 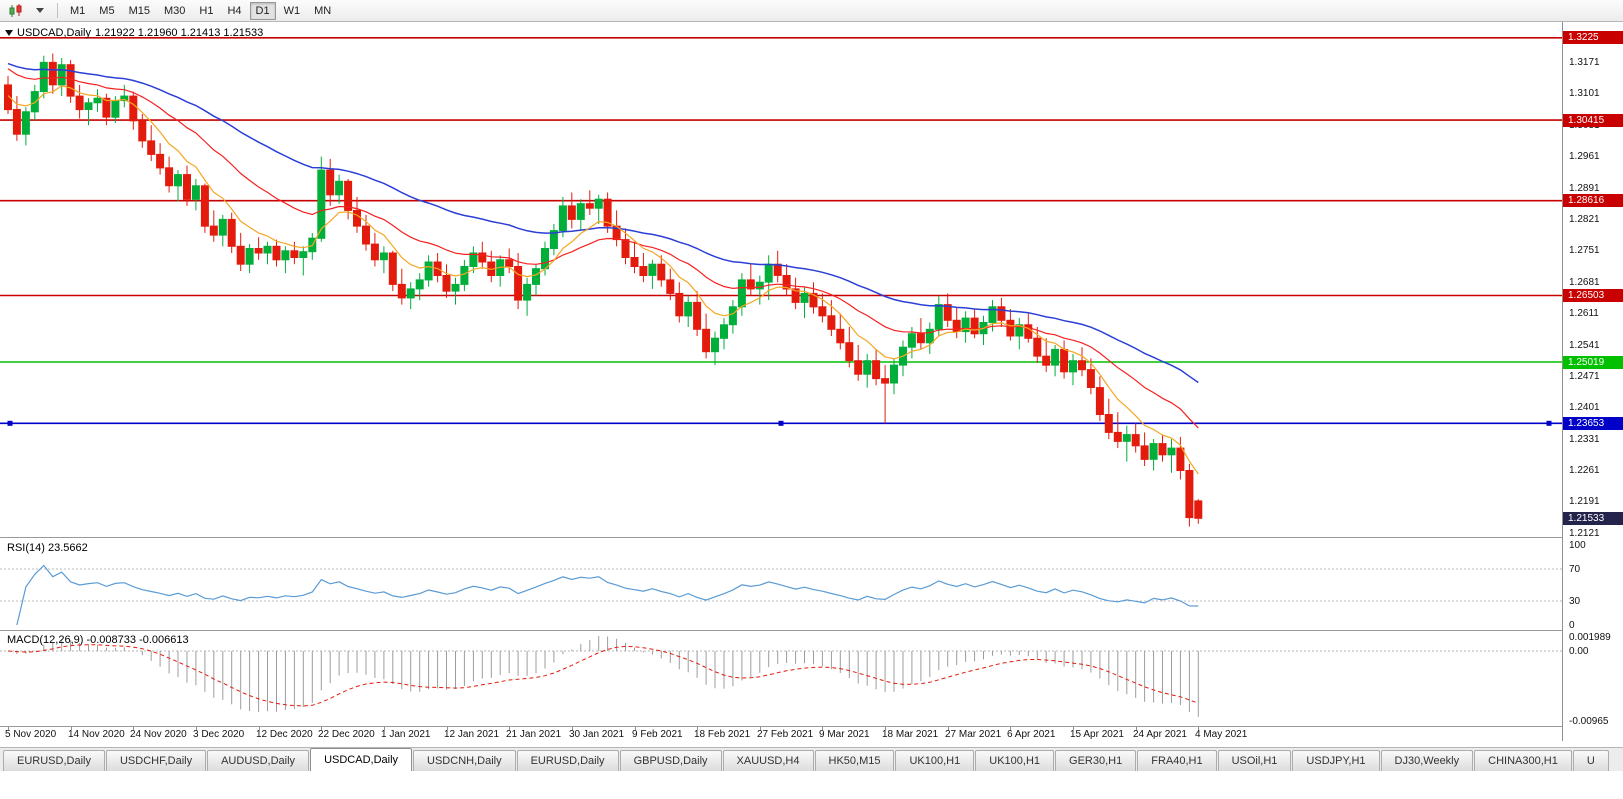 What do you see at coordinates (1584, 282) in the screenshot?
I see `price-tick-label: 1.2681` at bounding box center [1584, 282].